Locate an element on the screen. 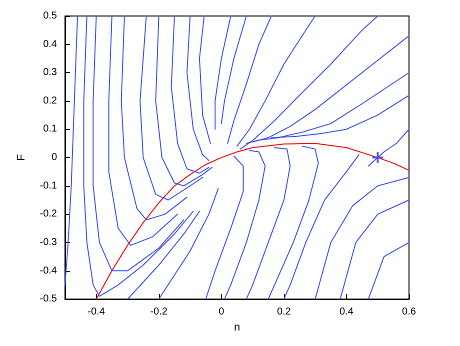 Image resolution: width=460 pixels, height=346 pixels. x-axis-title: n is located at coordinates (237, 328).